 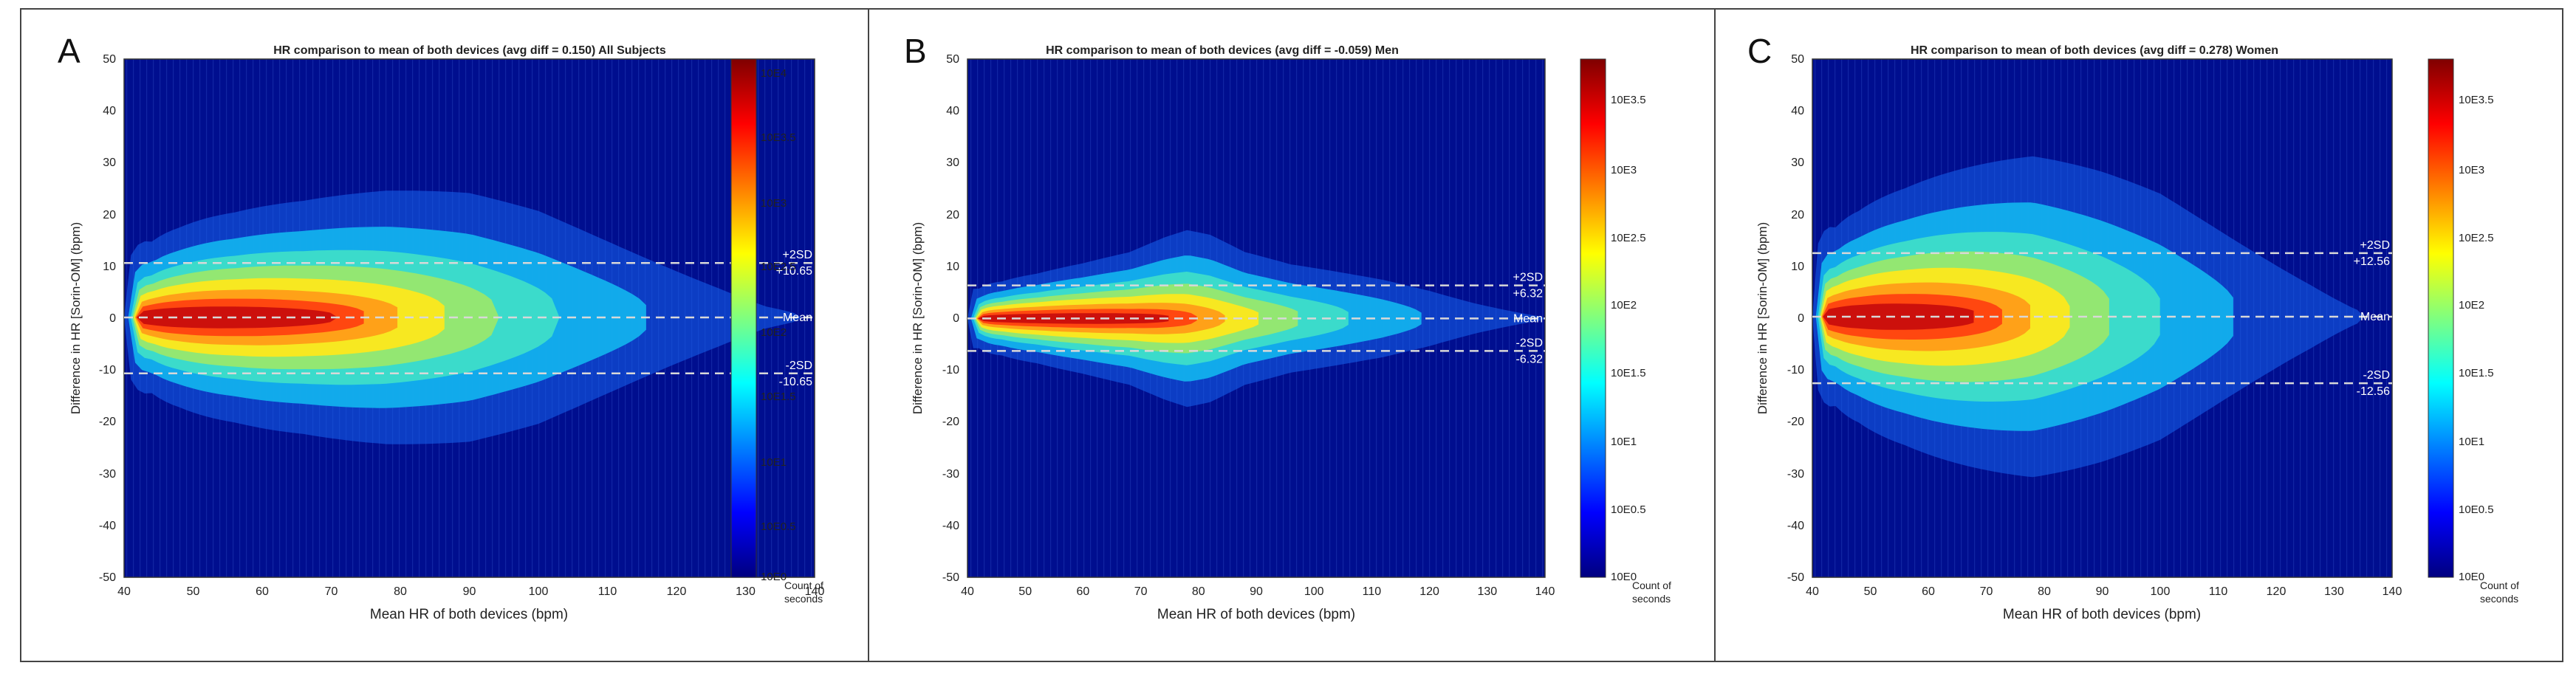 I want to click on panel-a-colorbar, so click(x=743, y=318).